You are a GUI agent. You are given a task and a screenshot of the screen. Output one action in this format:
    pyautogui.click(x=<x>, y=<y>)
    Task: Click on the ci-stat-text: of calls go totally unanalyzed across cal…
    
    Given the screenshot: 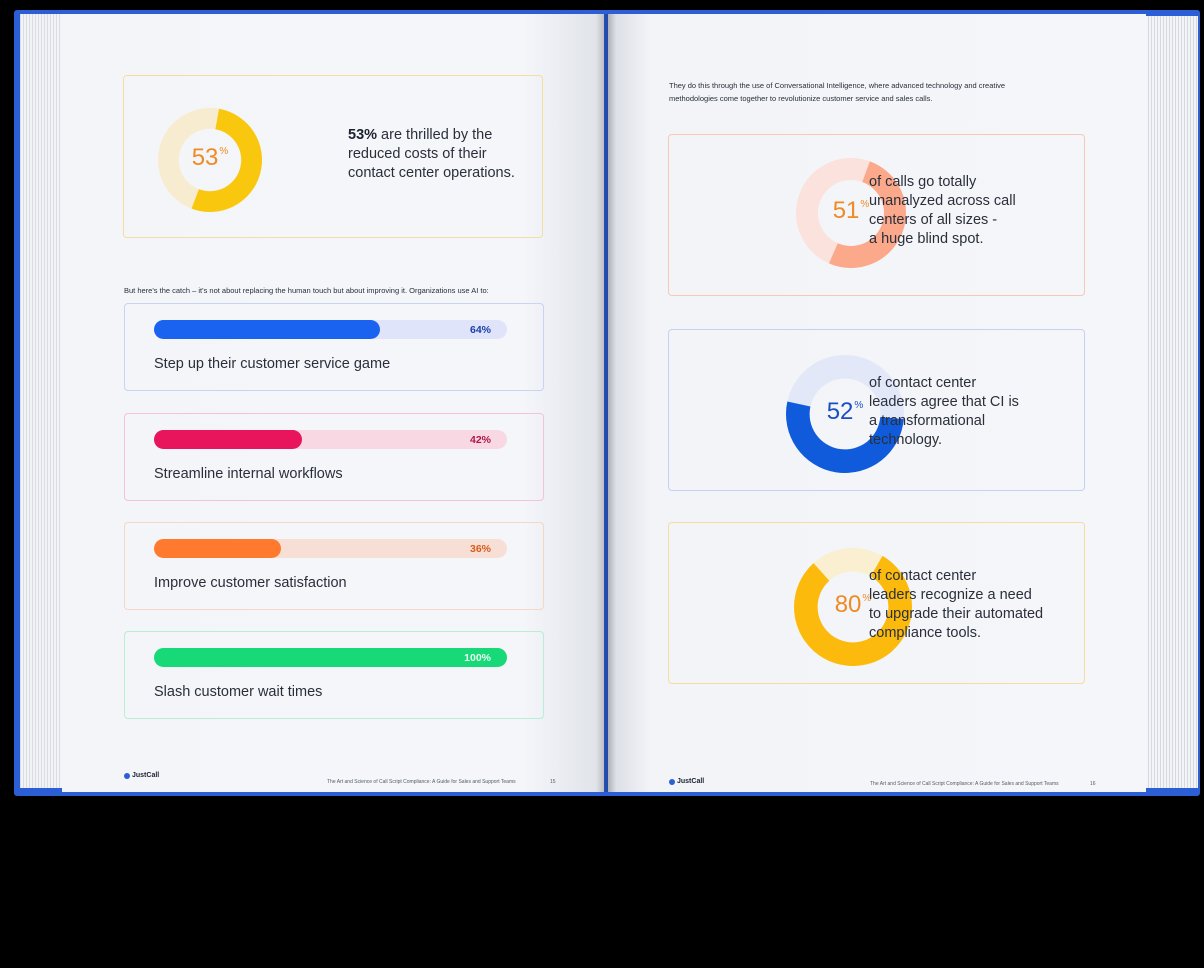 What is the action you would take?
    pyautogui.click(x=942, y=210)
    